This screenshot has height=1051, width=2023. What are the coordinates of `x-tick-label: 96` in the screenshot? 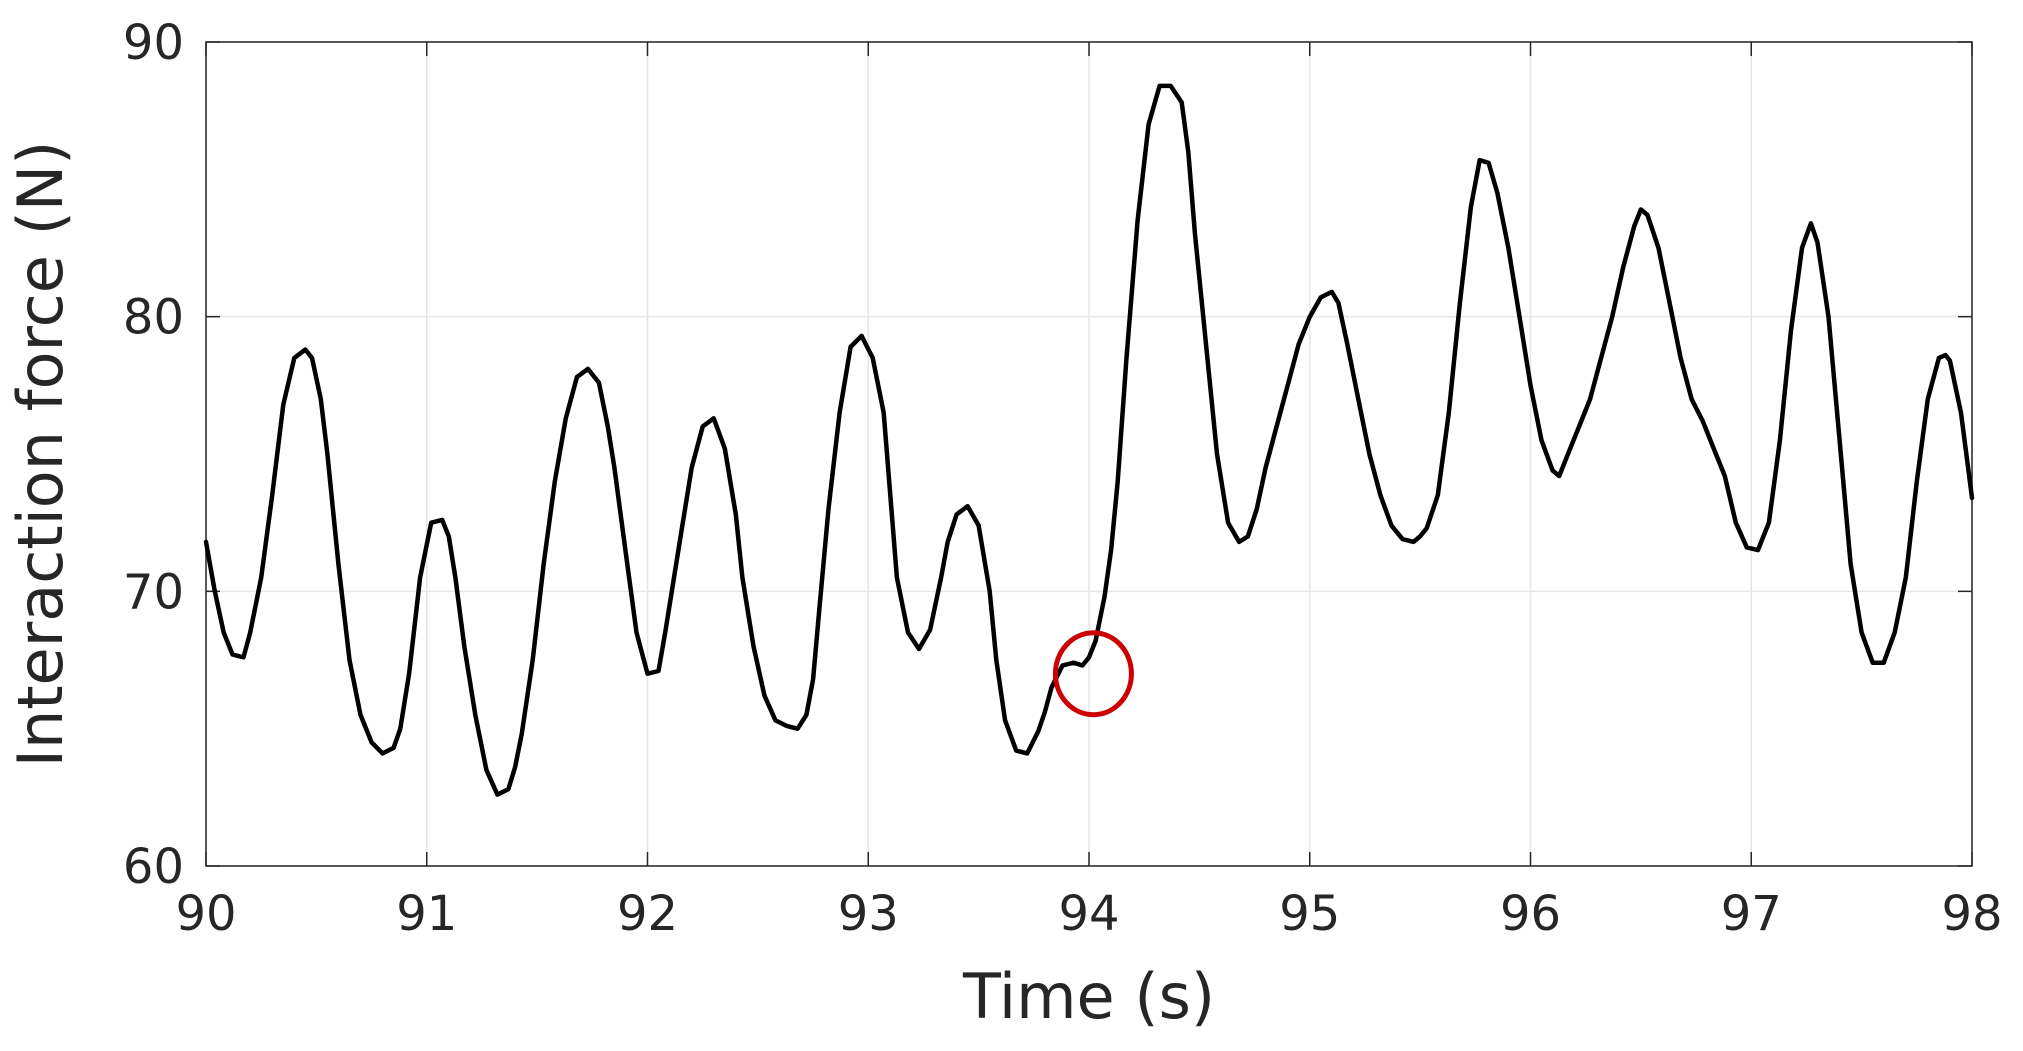 It's located at (1530, 914).